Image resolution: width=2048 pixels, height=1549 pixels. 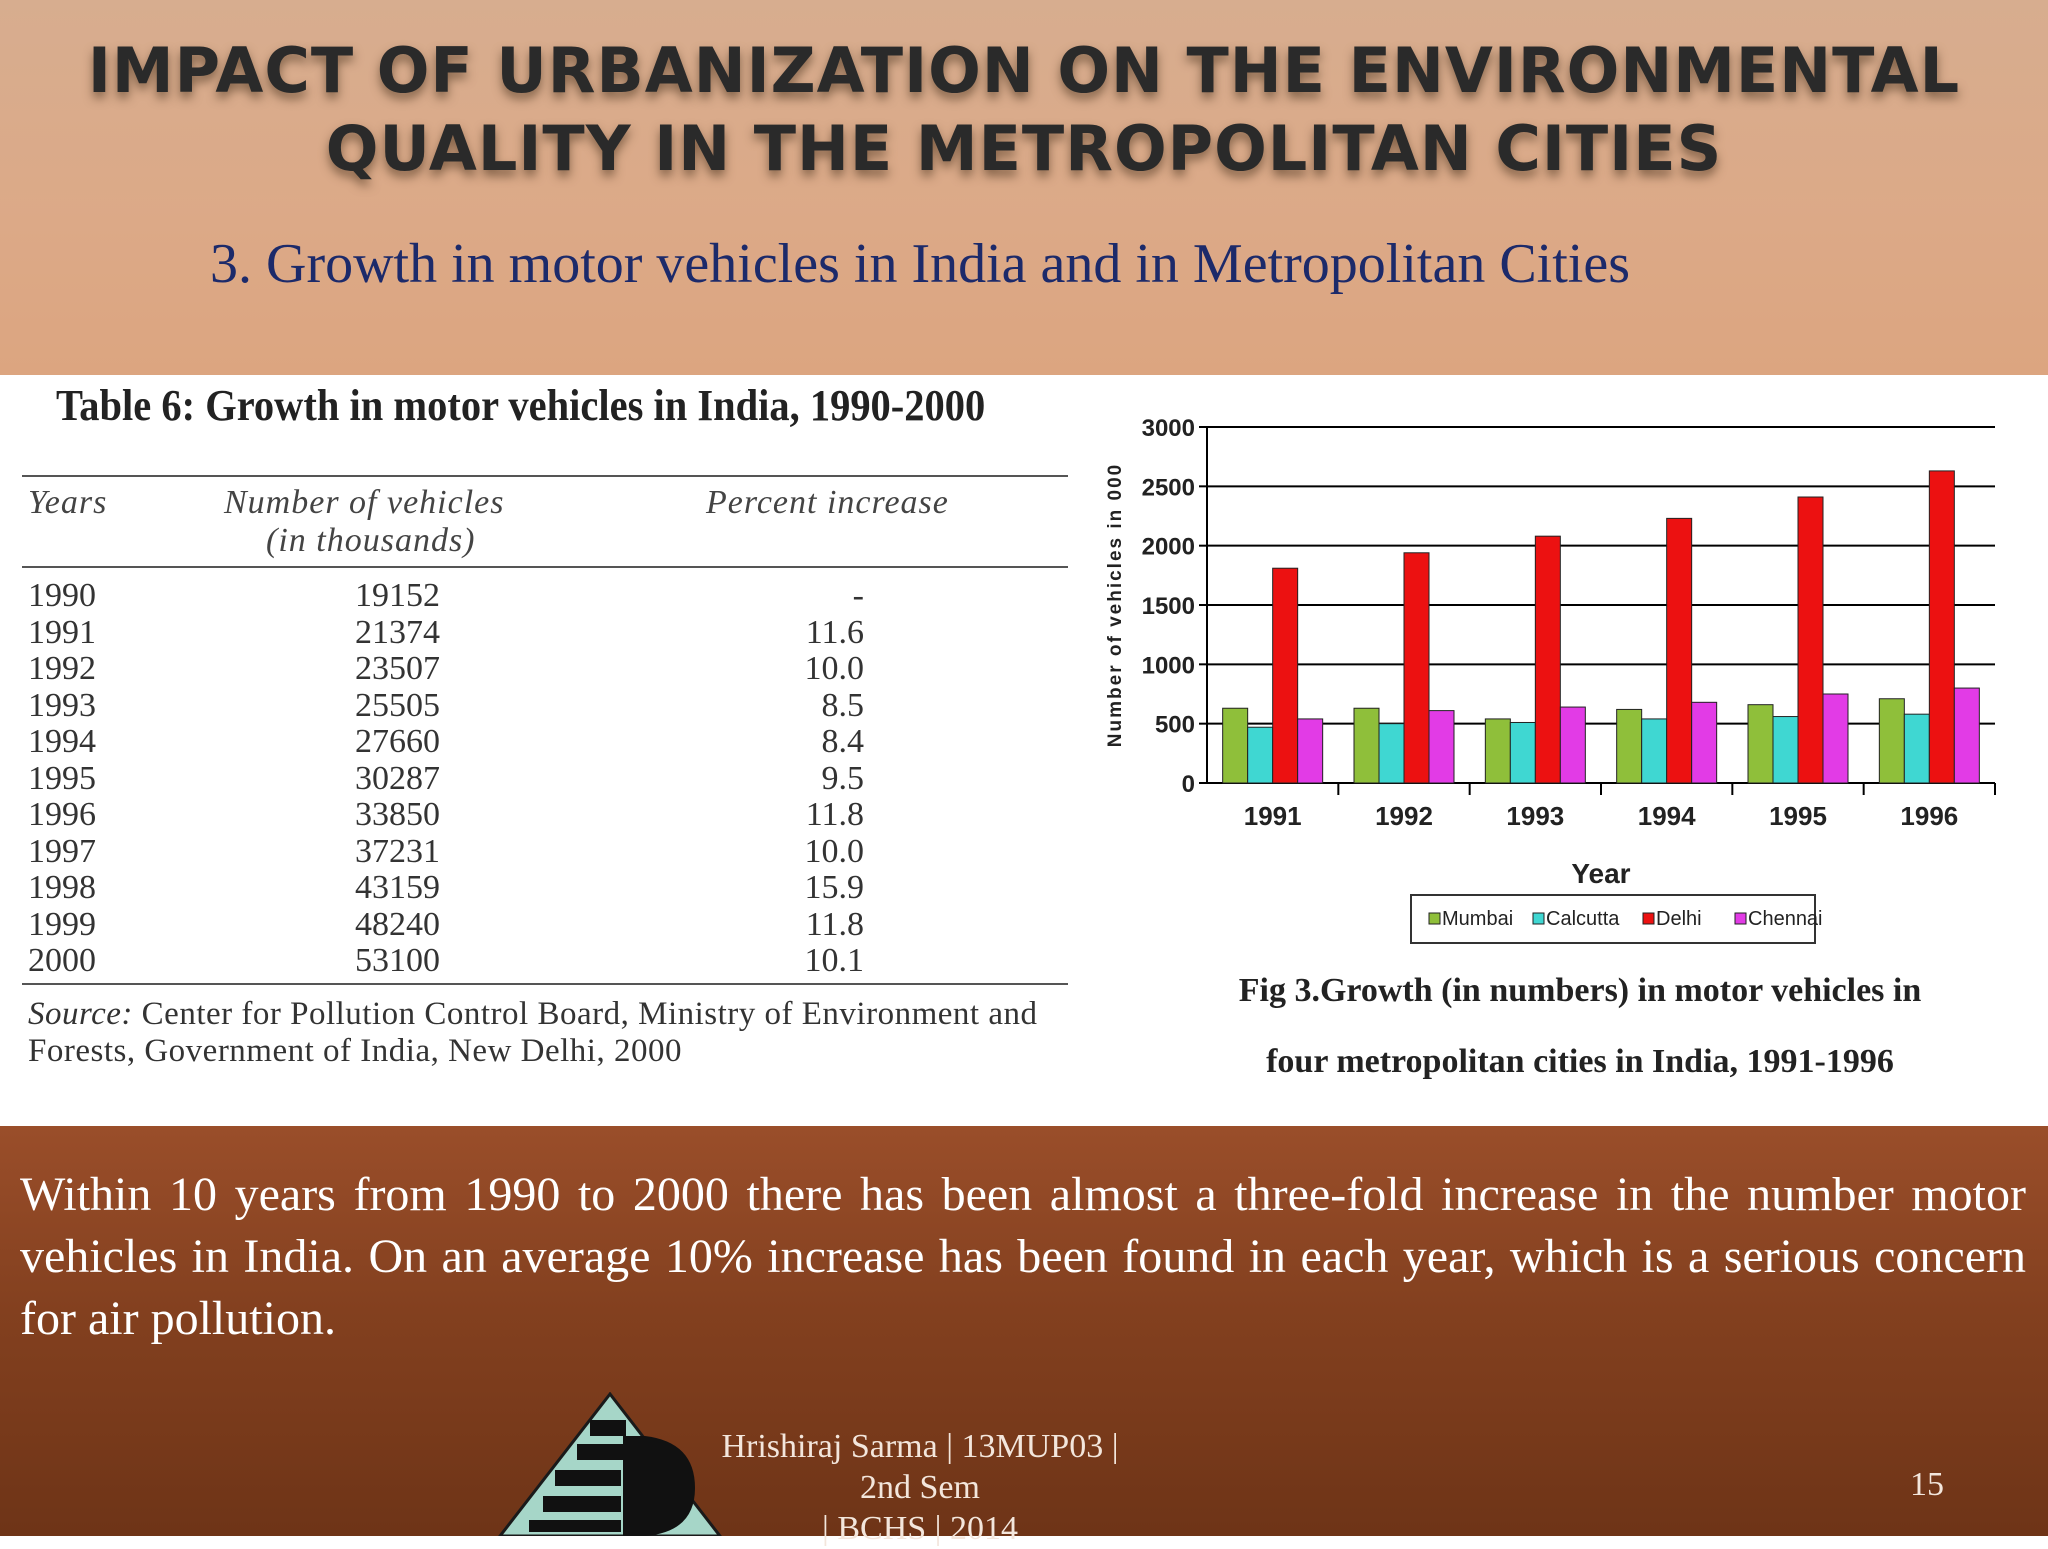 I want to click on footer-line1: Hrishiraj Sarma | 13MUP03 | 2nd Sem, so click(x=920, y=1467).